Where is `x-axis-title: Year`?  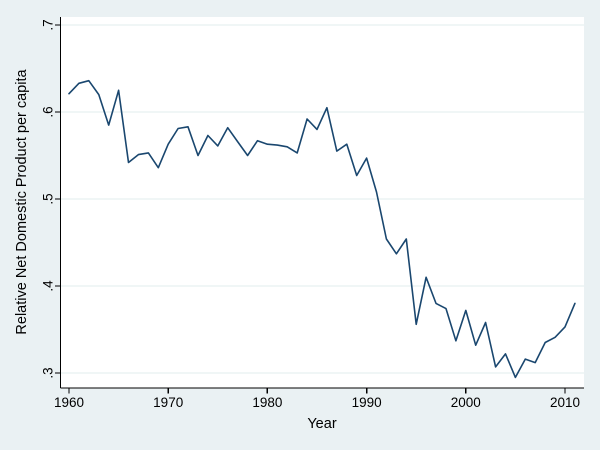 x-axis-title: Year is located at coordinates (321, 424).